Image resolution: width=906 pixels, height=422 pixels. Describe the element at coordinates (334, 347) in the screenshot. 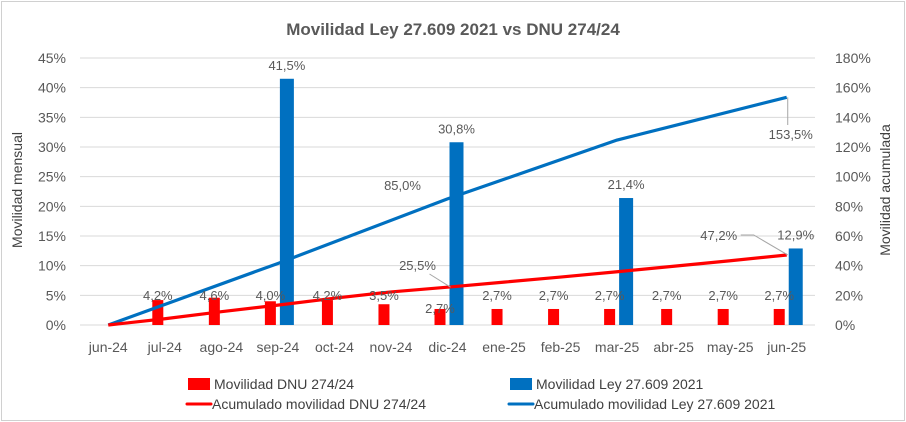

I see `x-tick-label: oct-24` at that location.